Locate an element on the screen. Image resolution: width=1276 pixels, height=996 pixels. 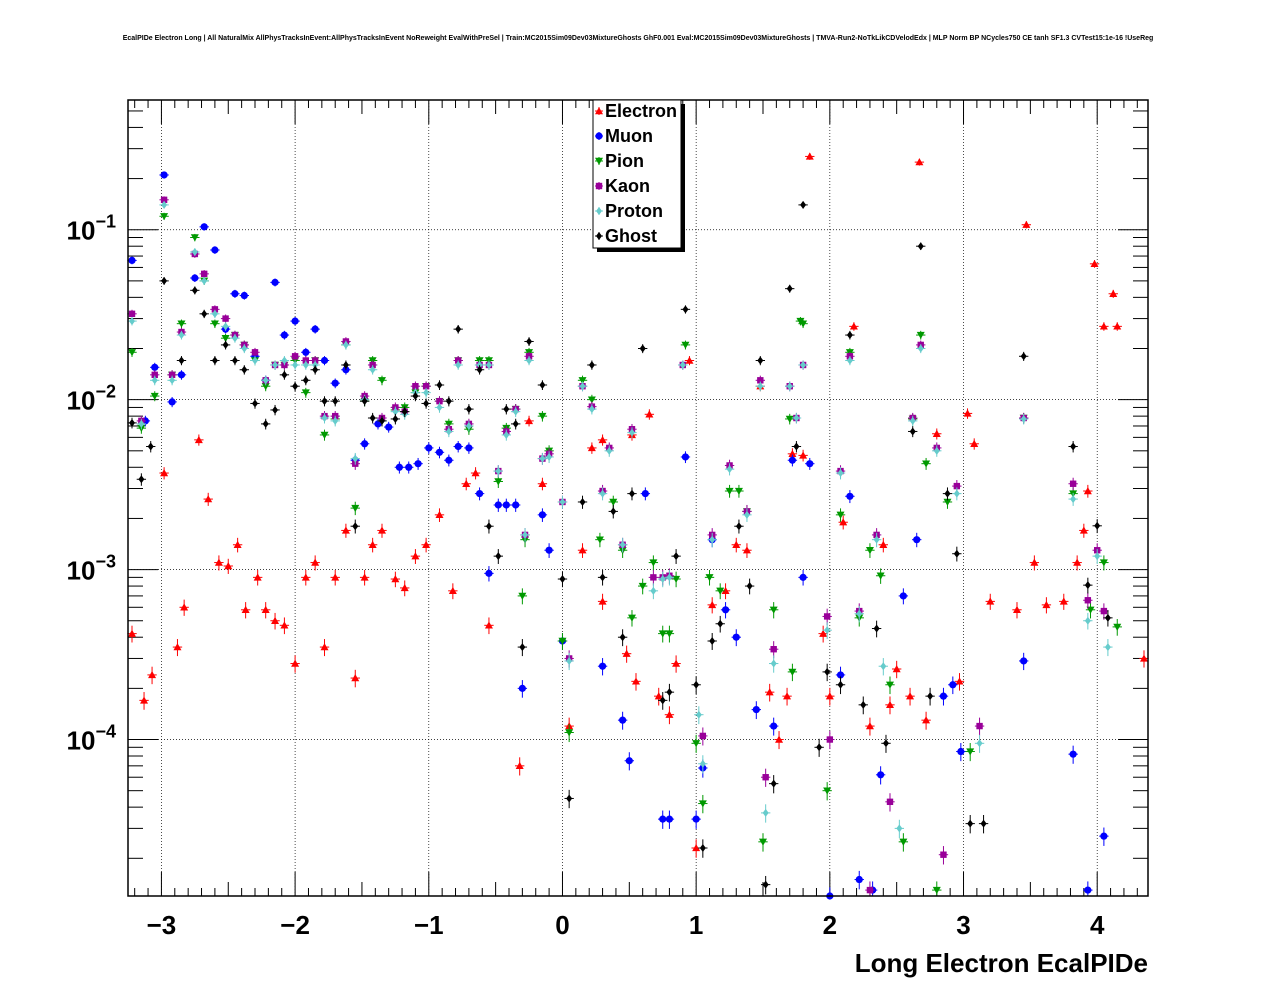
legend-label: Kaon is located at coordinates (627, 186).